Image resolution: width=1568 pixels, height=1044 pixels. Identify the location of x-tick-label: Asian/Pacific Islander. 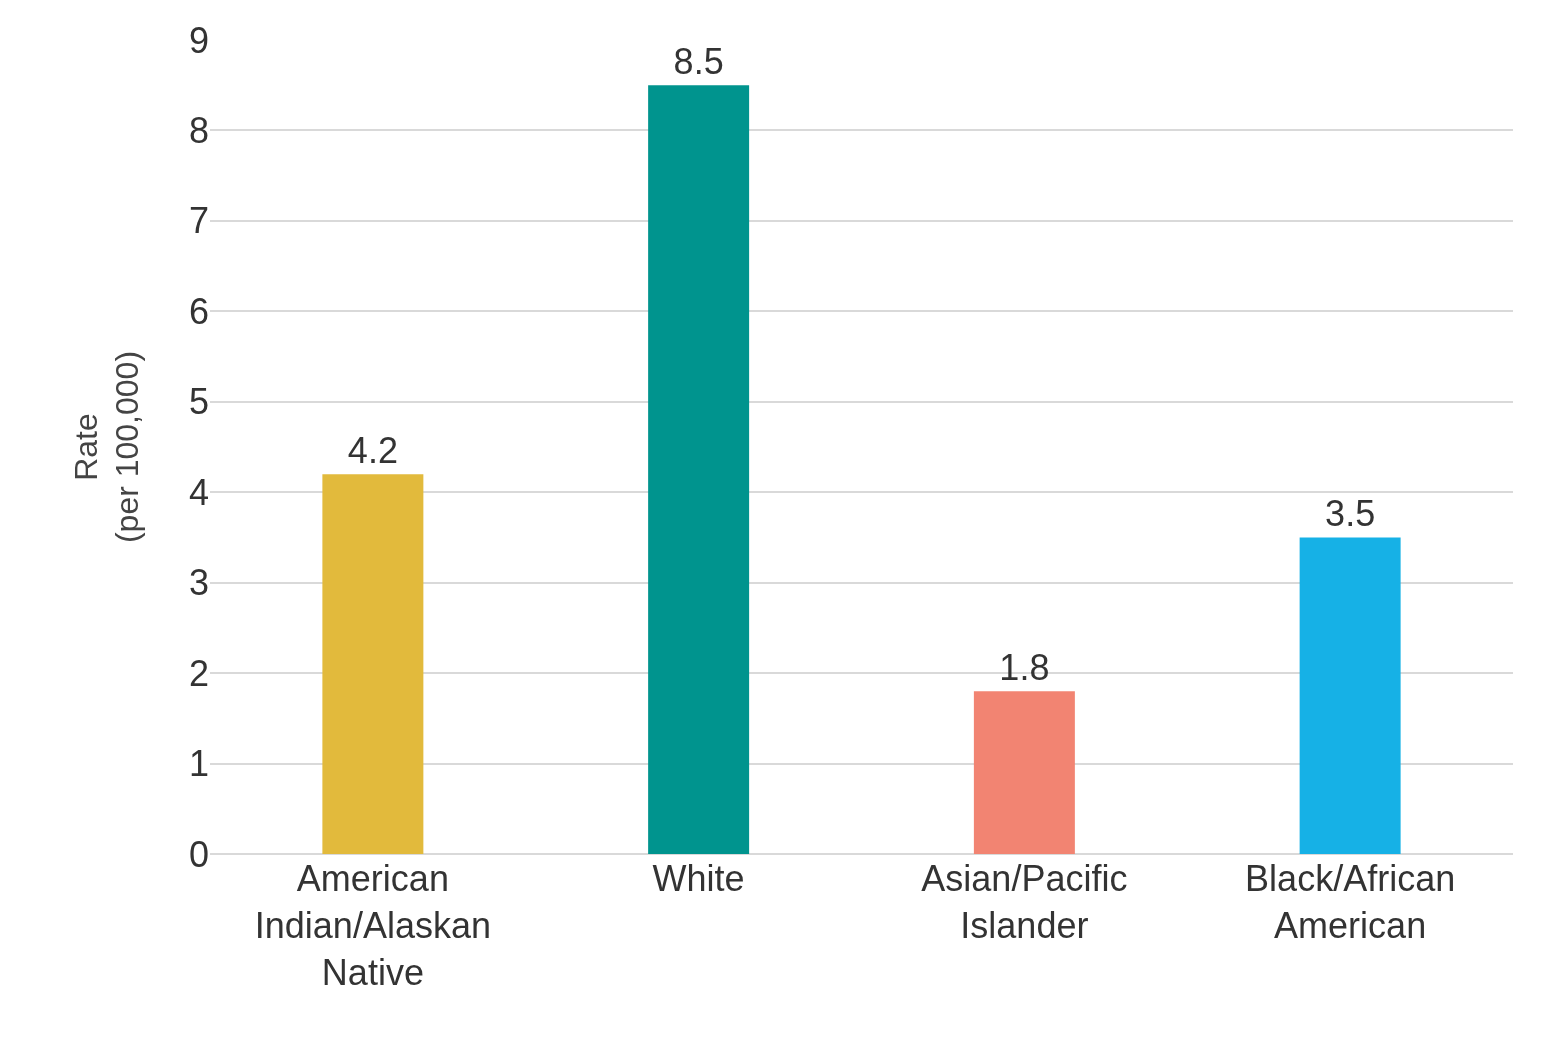
(1024, 902).